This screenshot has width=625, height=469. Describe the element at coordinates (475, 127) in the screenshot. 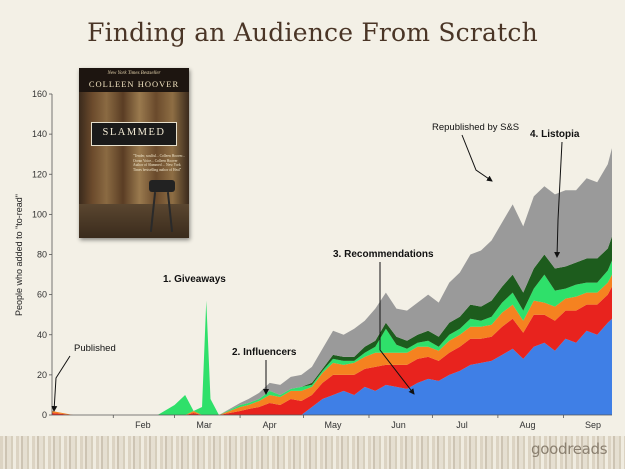

I see `annotation-label: Republished by S&S` at that location.